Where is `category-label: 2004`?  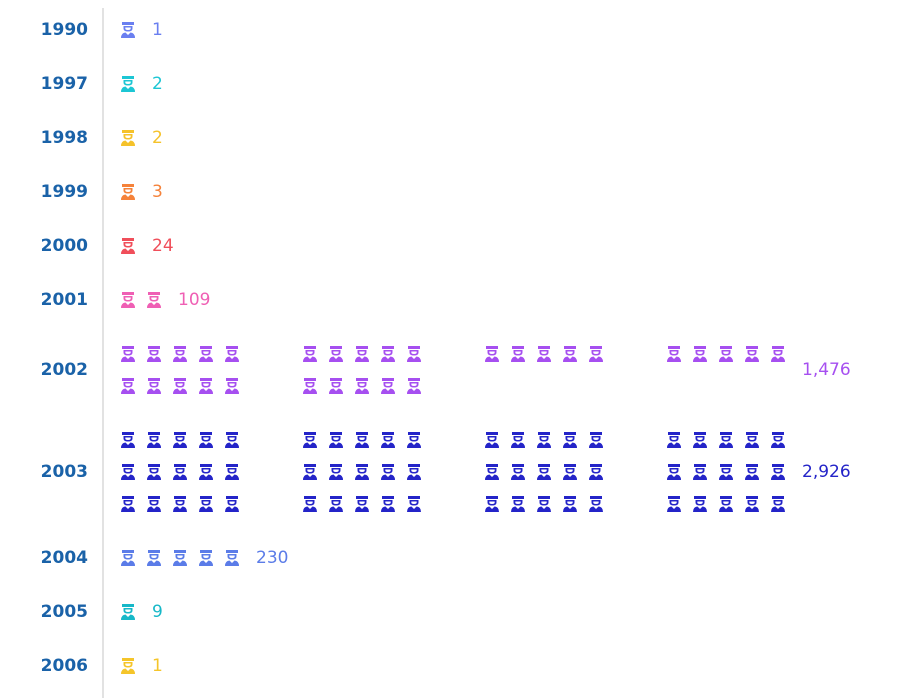 category-label: 2004 is located at coordinates (64, 558).